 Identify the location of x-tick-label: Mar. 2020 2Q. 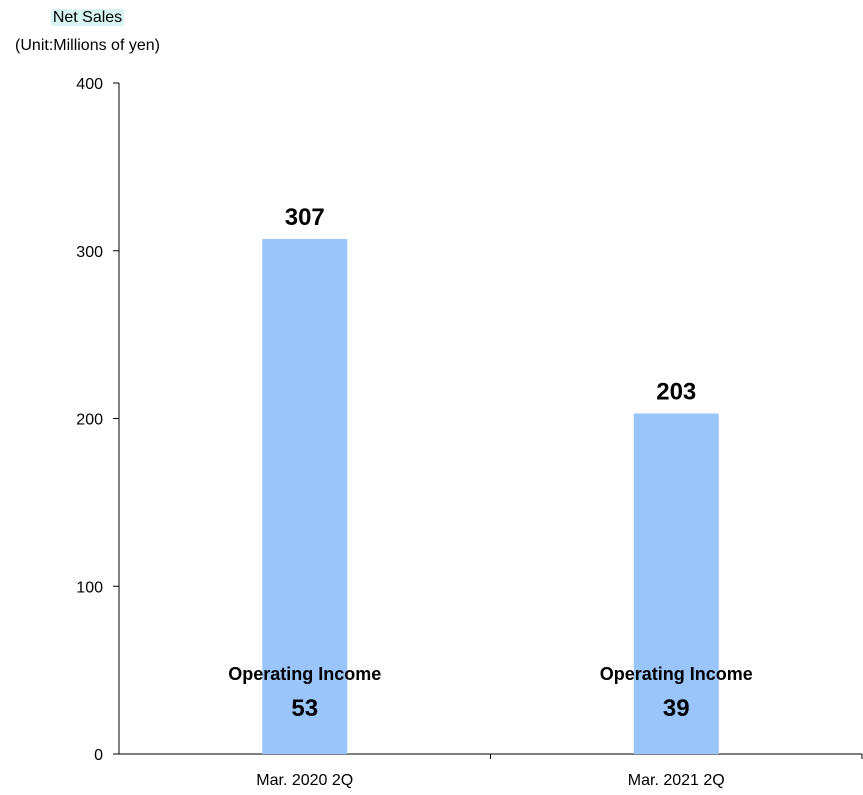
(304, 780).